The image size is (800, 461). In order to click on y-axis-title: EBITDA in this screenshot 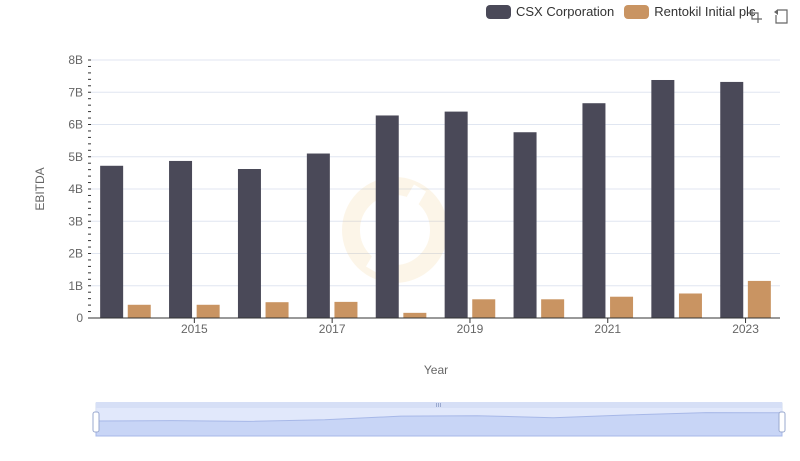, I will do `click(40, 188)`.